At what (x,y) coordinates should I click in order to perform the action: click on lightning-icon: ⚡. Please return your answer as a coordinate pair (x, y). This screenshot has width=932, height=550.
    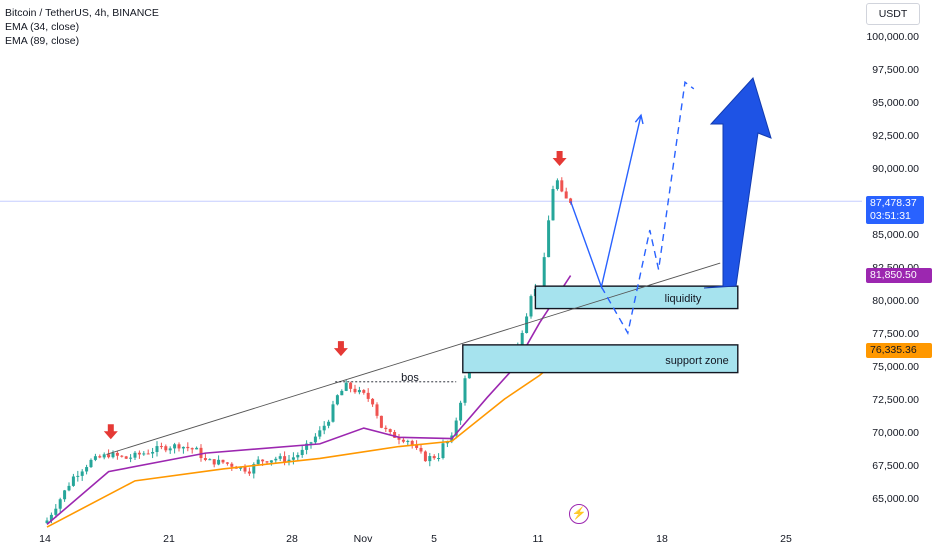
    Looking at the image, I should click on (579, 514).